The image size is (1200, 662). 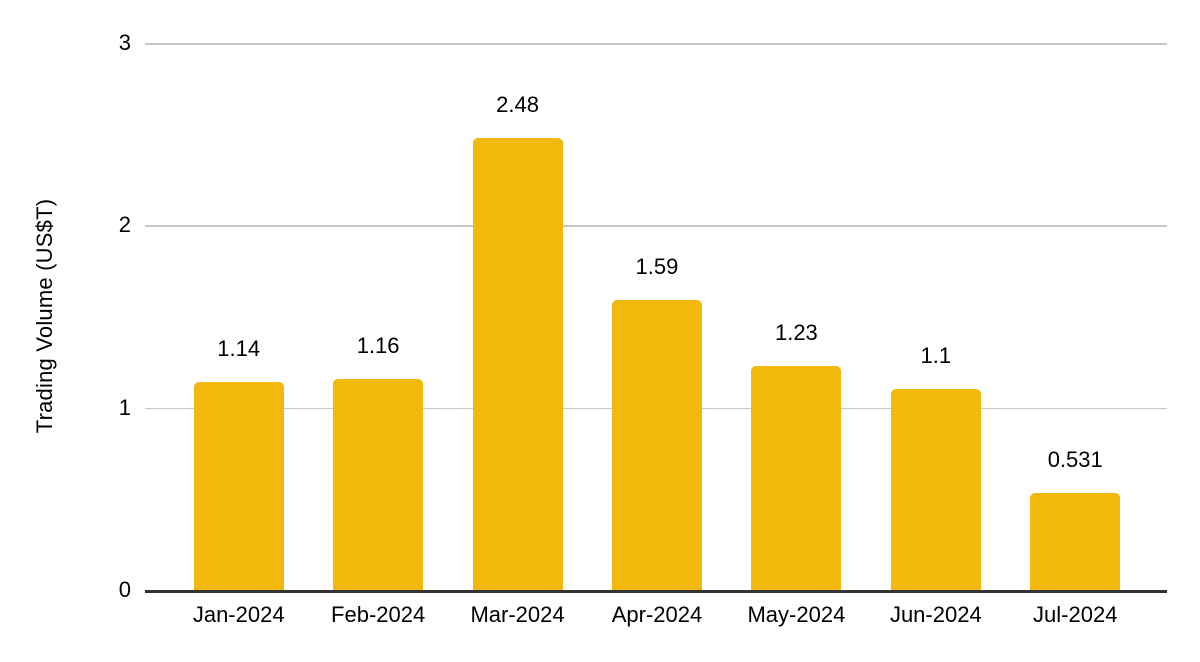 I want to click on bar-column: 1.1, so click(x=935, y=316).